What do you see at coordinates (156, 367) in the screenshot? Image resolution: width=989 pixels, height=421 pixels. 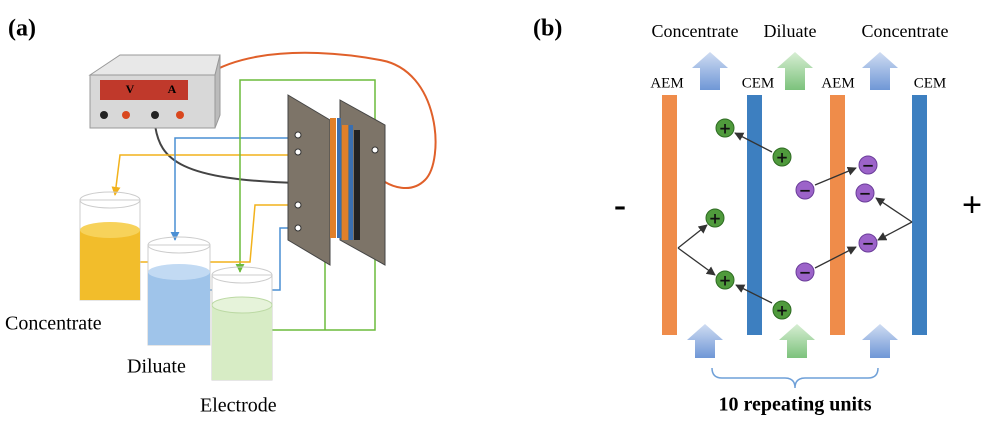 I see `reservoir-label: Diluate` at bounding box center [156, 367].